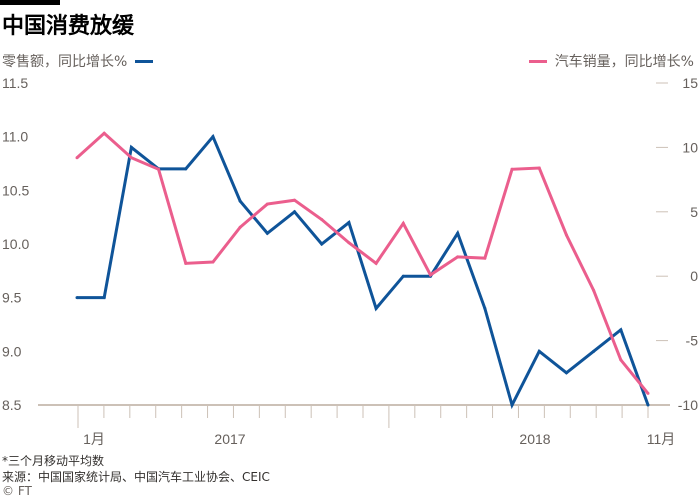 Image resolution: width=700 pixels, height=500 pixels. What do you see at coordinates (94, 439) in the screenshot?
I see `x-tick-label: 1月` at bounding box center [94, 439].